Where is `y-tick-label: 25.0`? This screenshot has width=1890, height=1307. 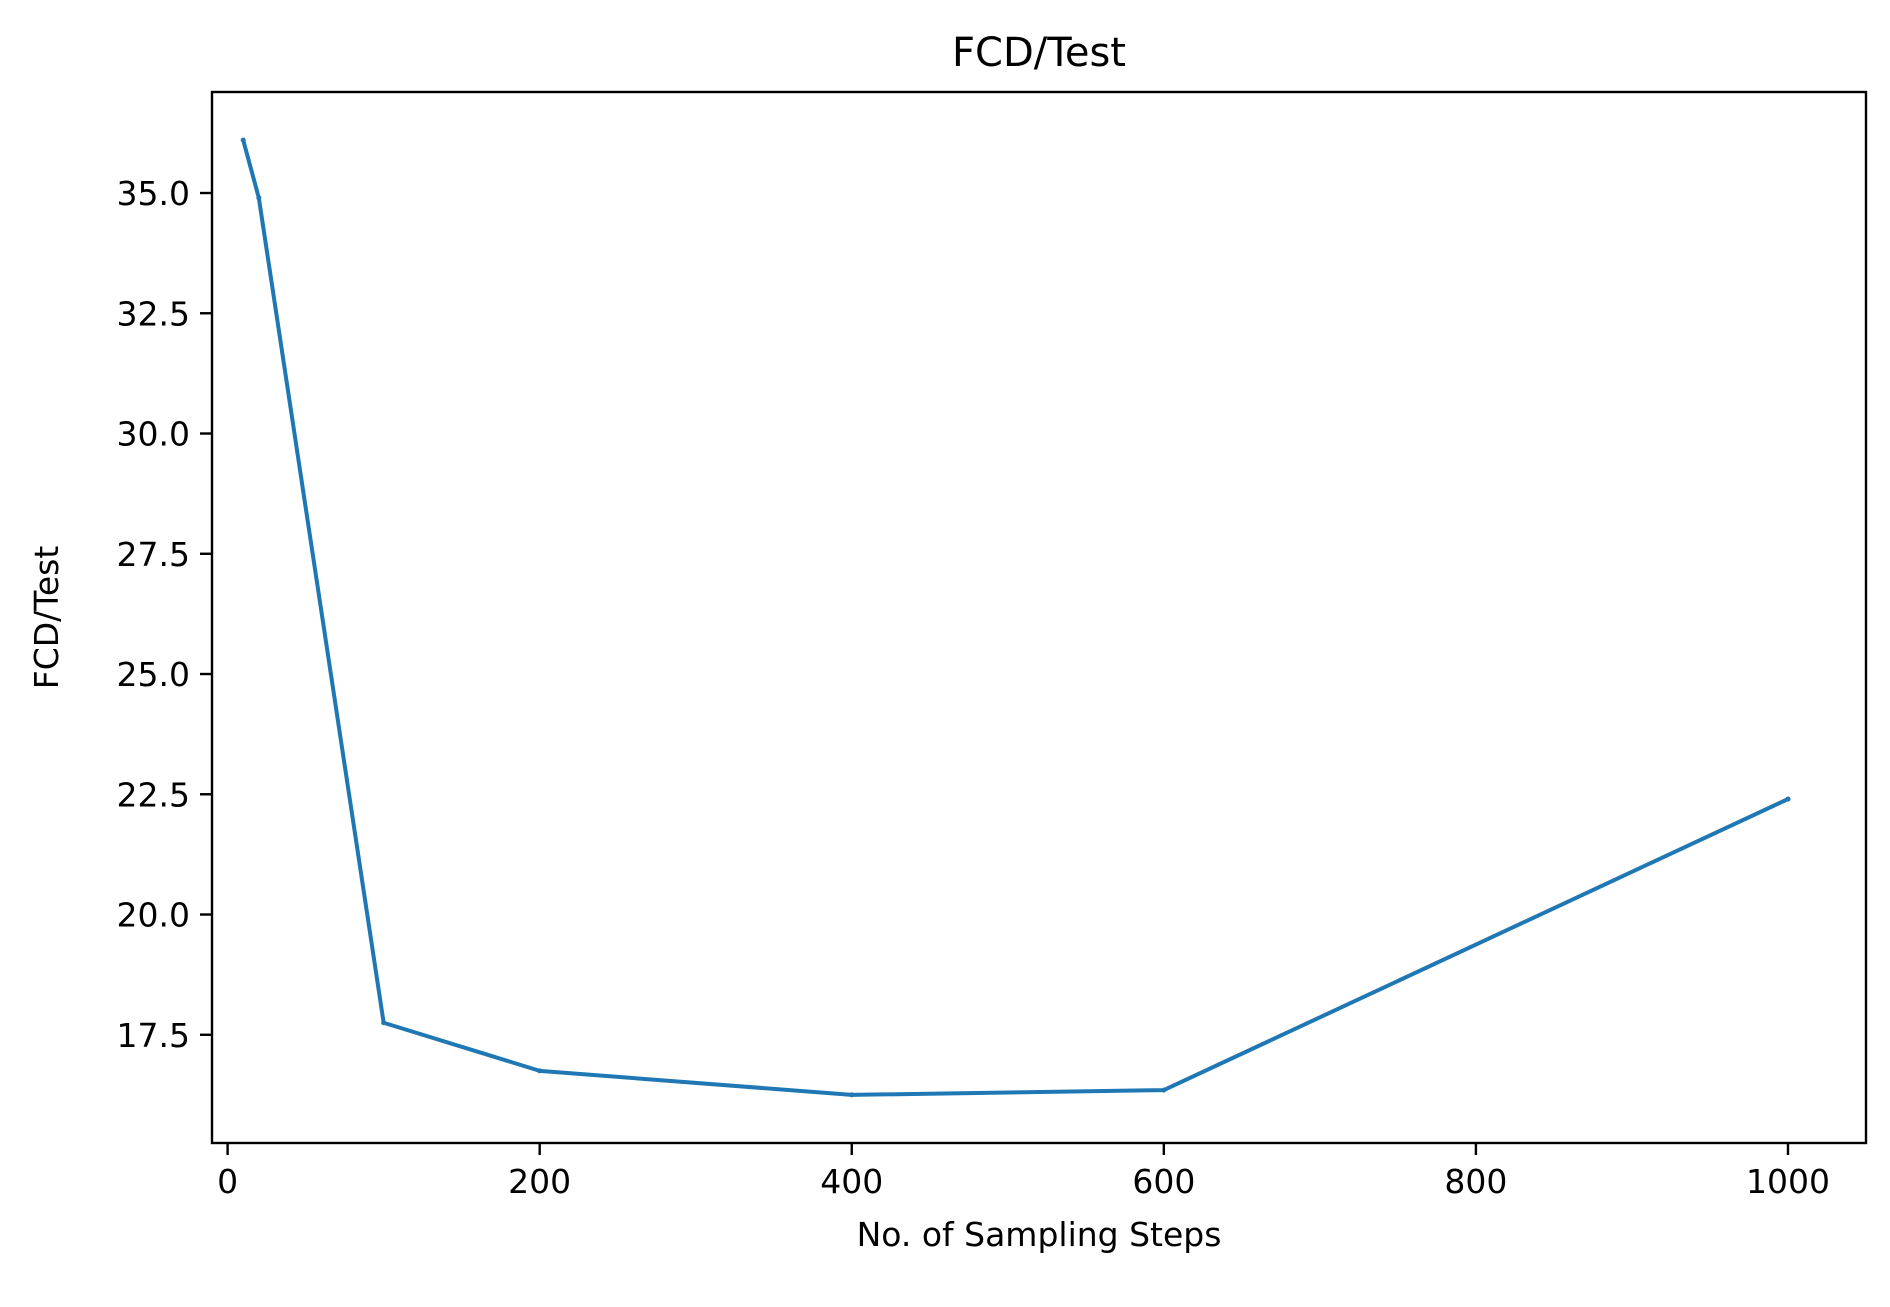 y-tick-label: 25.0 is located at coordinates (153, 674).